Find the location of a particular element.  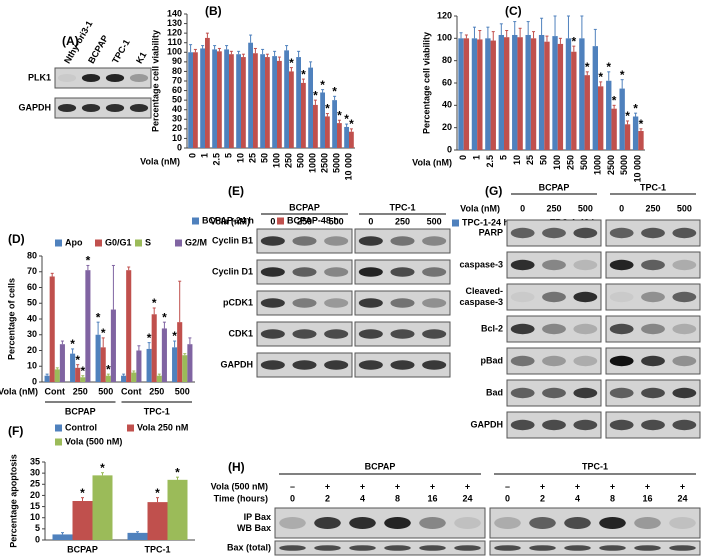

row-label: Bad is located at coordinates (494, 392).